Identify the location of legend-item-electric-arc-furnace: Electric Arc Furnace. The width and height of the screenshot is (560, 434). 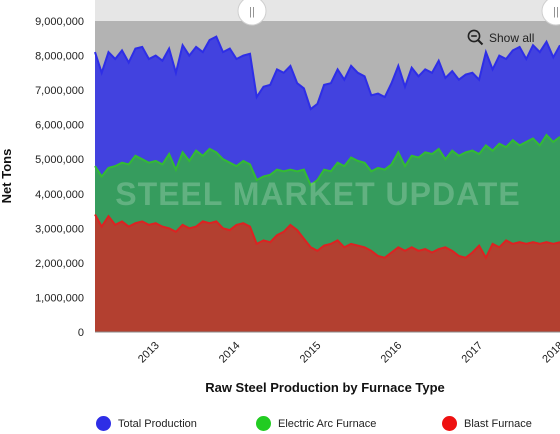
(316, 423).